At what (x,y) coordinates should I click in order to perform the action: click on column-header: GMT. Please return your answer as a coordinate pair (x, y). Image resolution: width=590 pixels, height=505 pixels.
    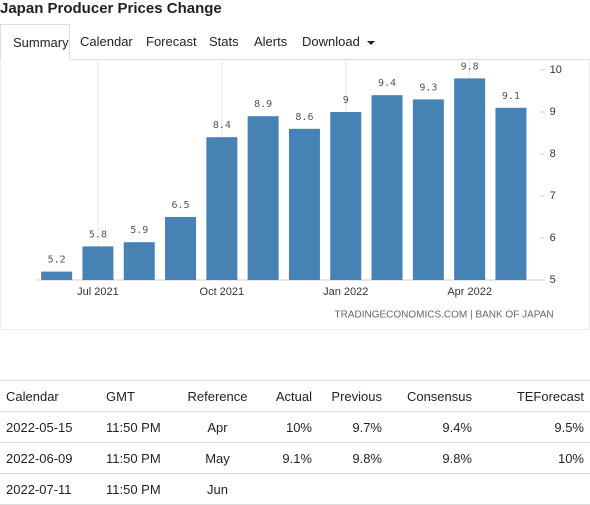
    Looking at the image, I should click on (140, 396).